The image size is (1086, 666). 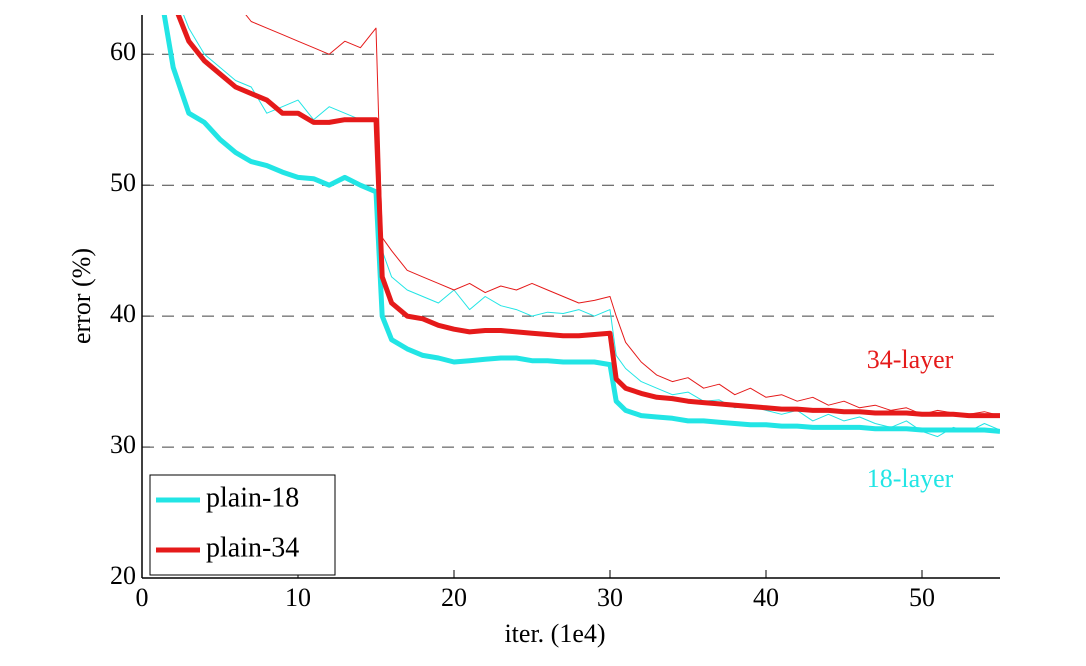 What do you see at coordinates (81, 296) in the screenshot?
I see `y-axis-label: error (%)` at bounding box center [81, 296].